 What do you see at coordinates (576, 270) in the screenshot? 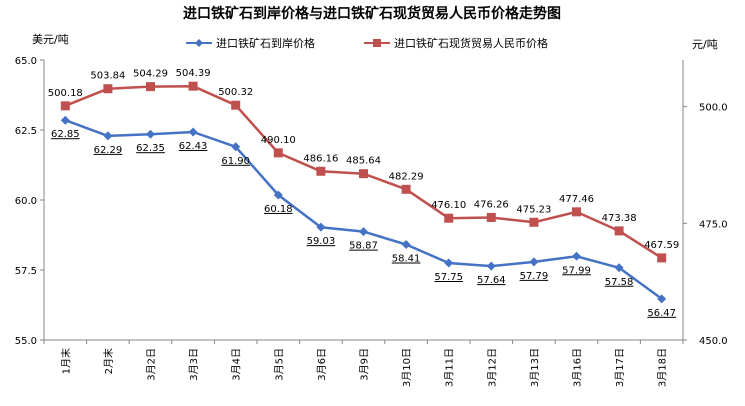
I see `series-1-data-label: 57.99` at bounding box center [576, 270].